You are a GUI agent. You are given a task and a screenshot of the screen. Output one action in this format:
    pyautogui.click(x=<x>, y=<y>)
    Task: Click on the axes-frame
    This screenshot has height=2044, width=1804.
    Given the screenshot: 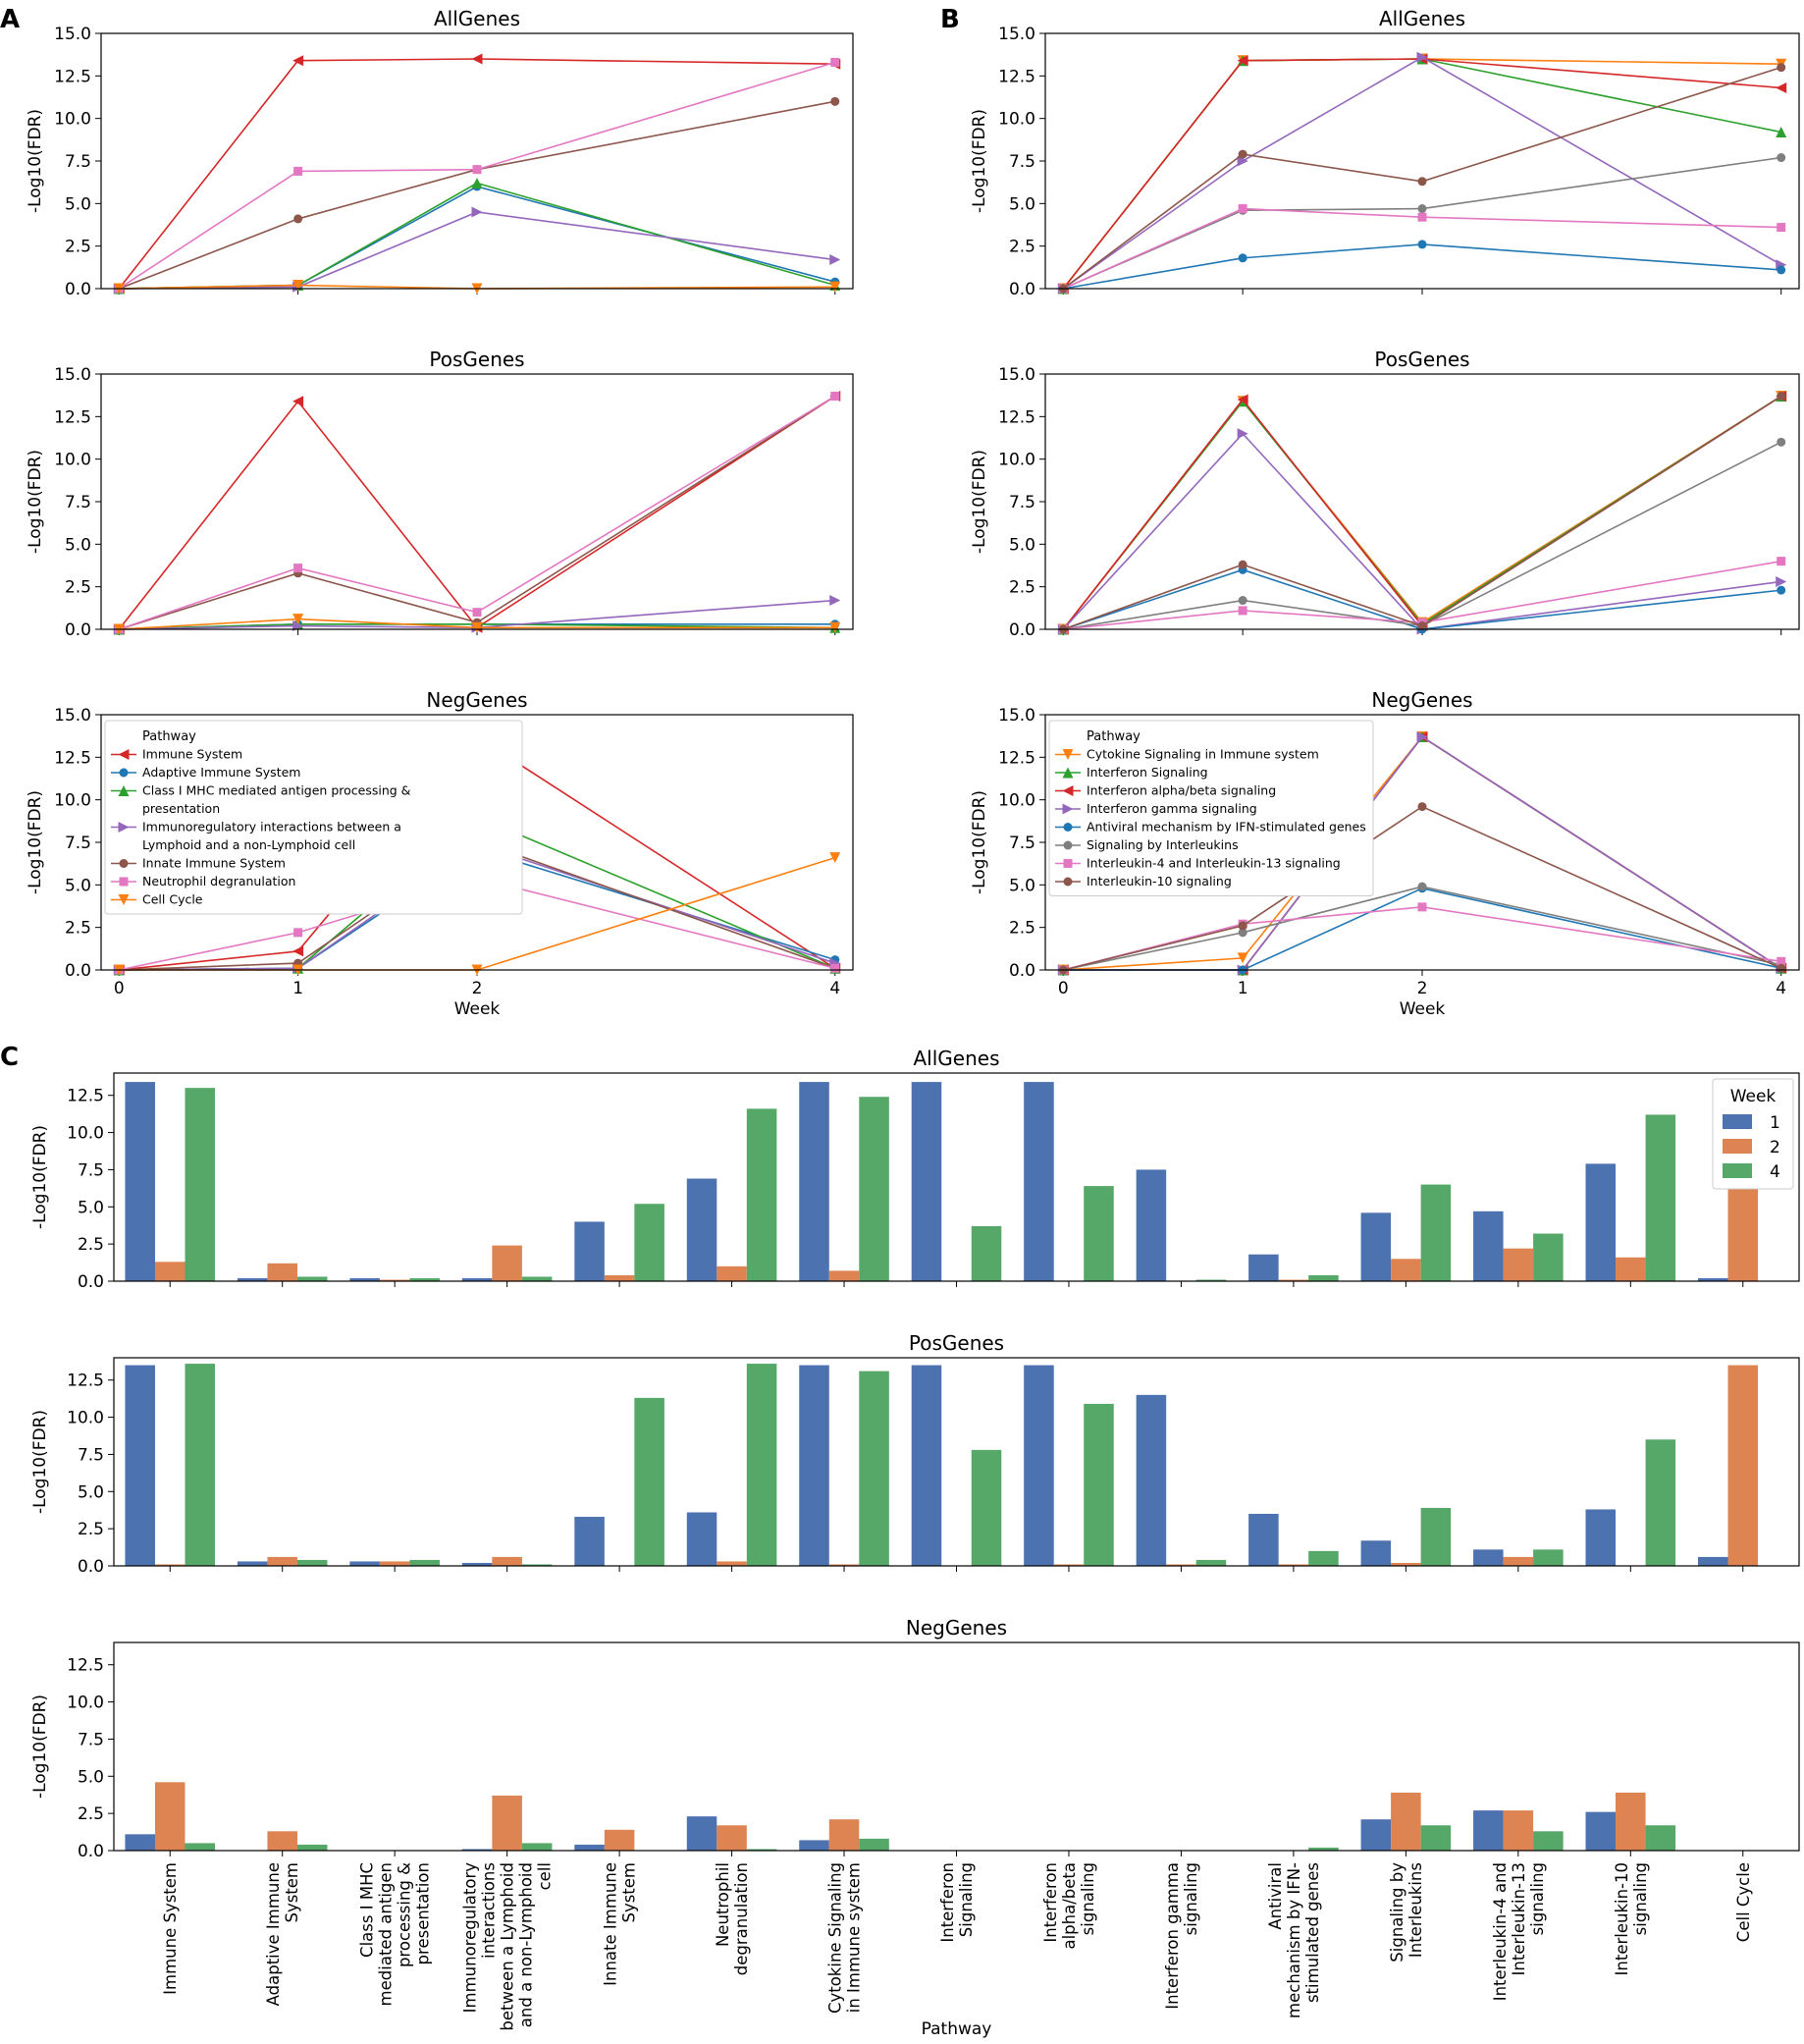 What is the action you would take?
    pyautogui.click(x=1422, y=161)
    